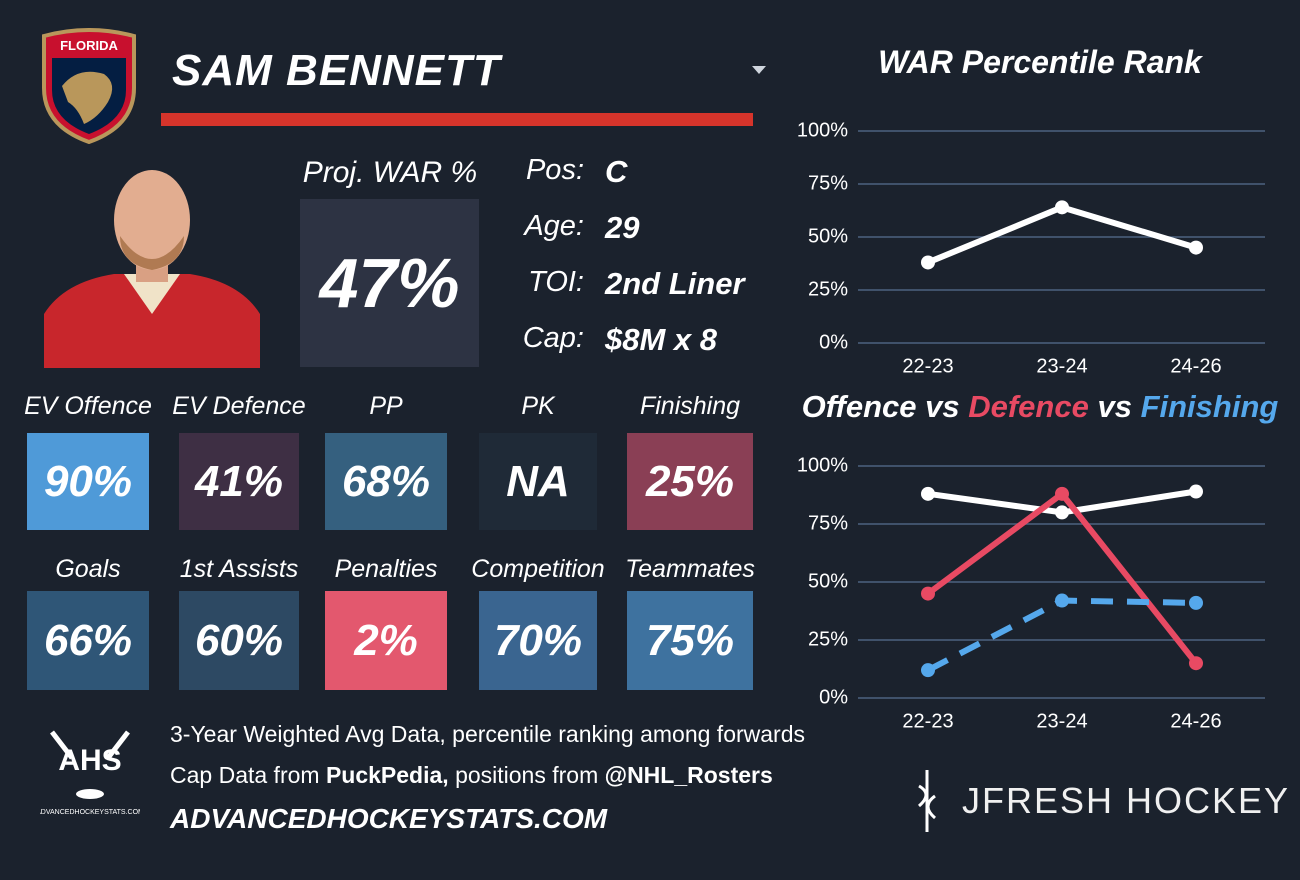 This screenshot has width=1300, height=880. Describe the element at coordinates (538, 406) in the screenshot. I see `card-label: PK` at that location.